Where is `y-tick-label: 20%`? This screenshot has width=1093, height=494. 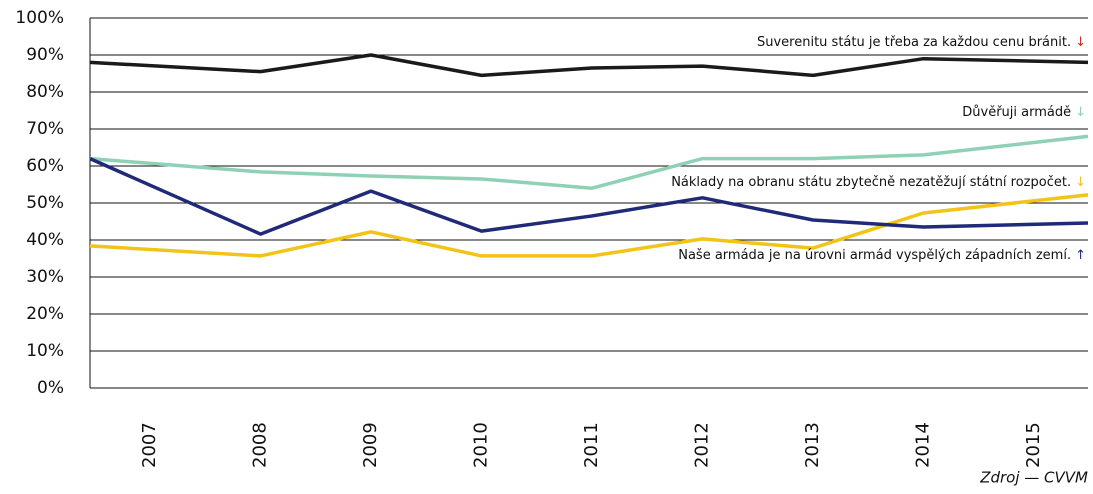
y-tick-label: 20% is located at coordinates (45, 314).